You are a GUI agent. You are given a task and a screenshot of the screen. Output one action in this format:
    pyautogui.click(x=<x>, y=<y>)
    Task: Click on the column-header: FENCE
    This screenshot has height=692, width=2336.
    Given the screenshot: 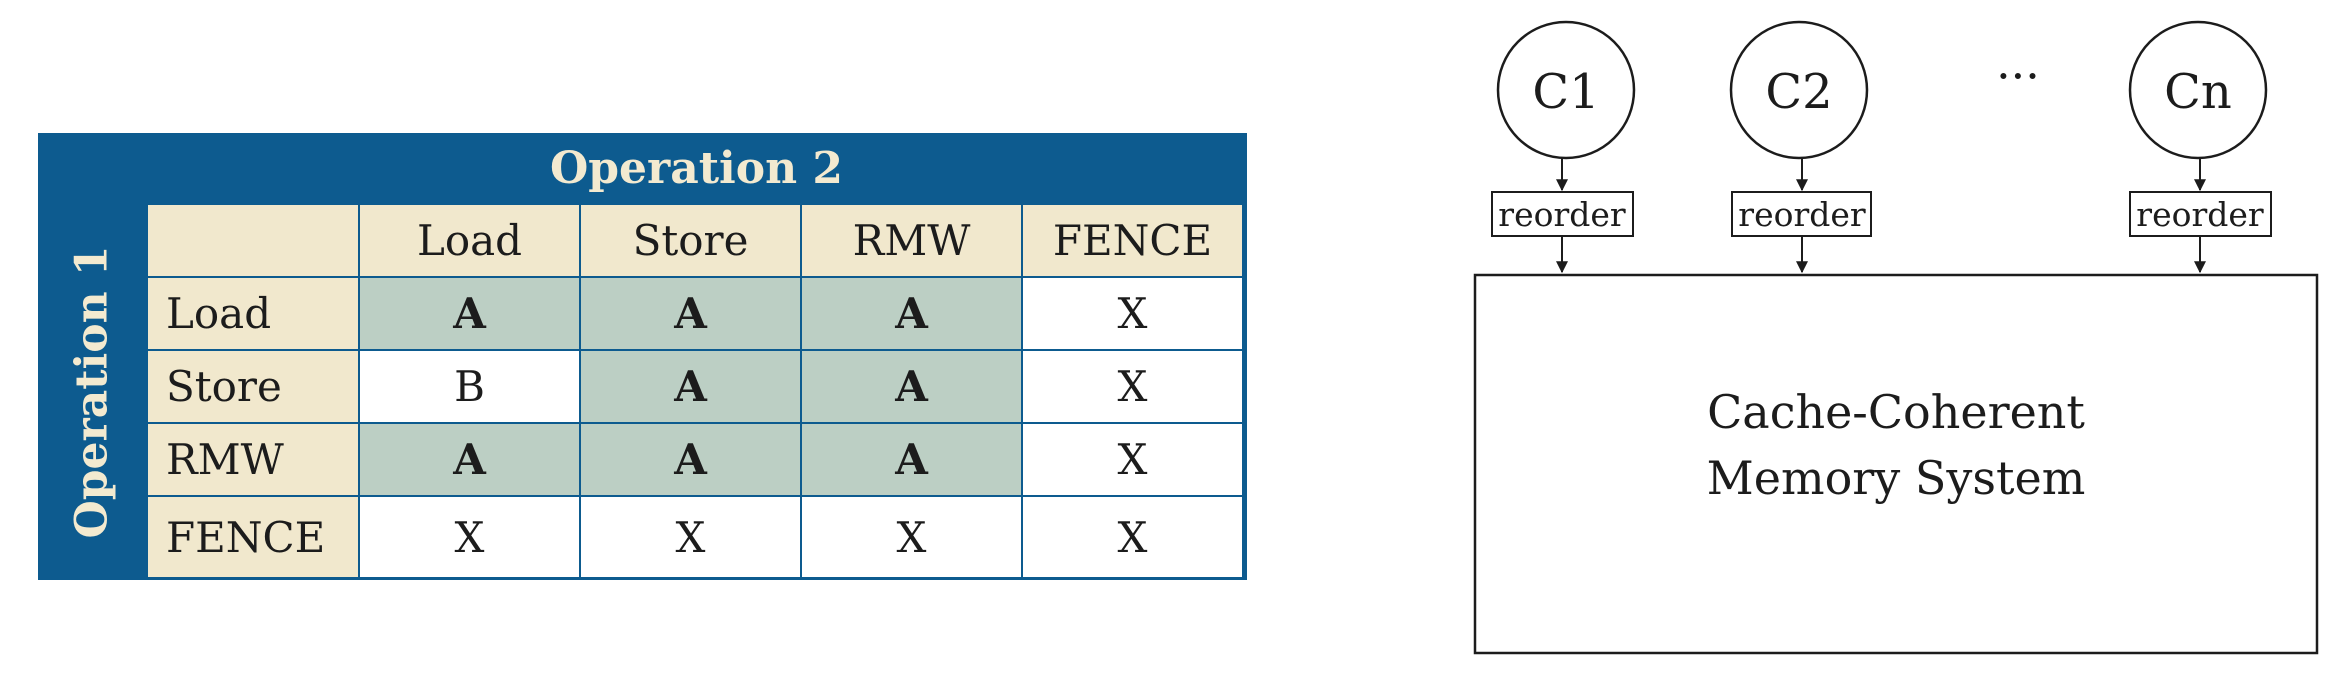 What is the action you would take?
    pyautogui.click(x=1132, y=240)
    